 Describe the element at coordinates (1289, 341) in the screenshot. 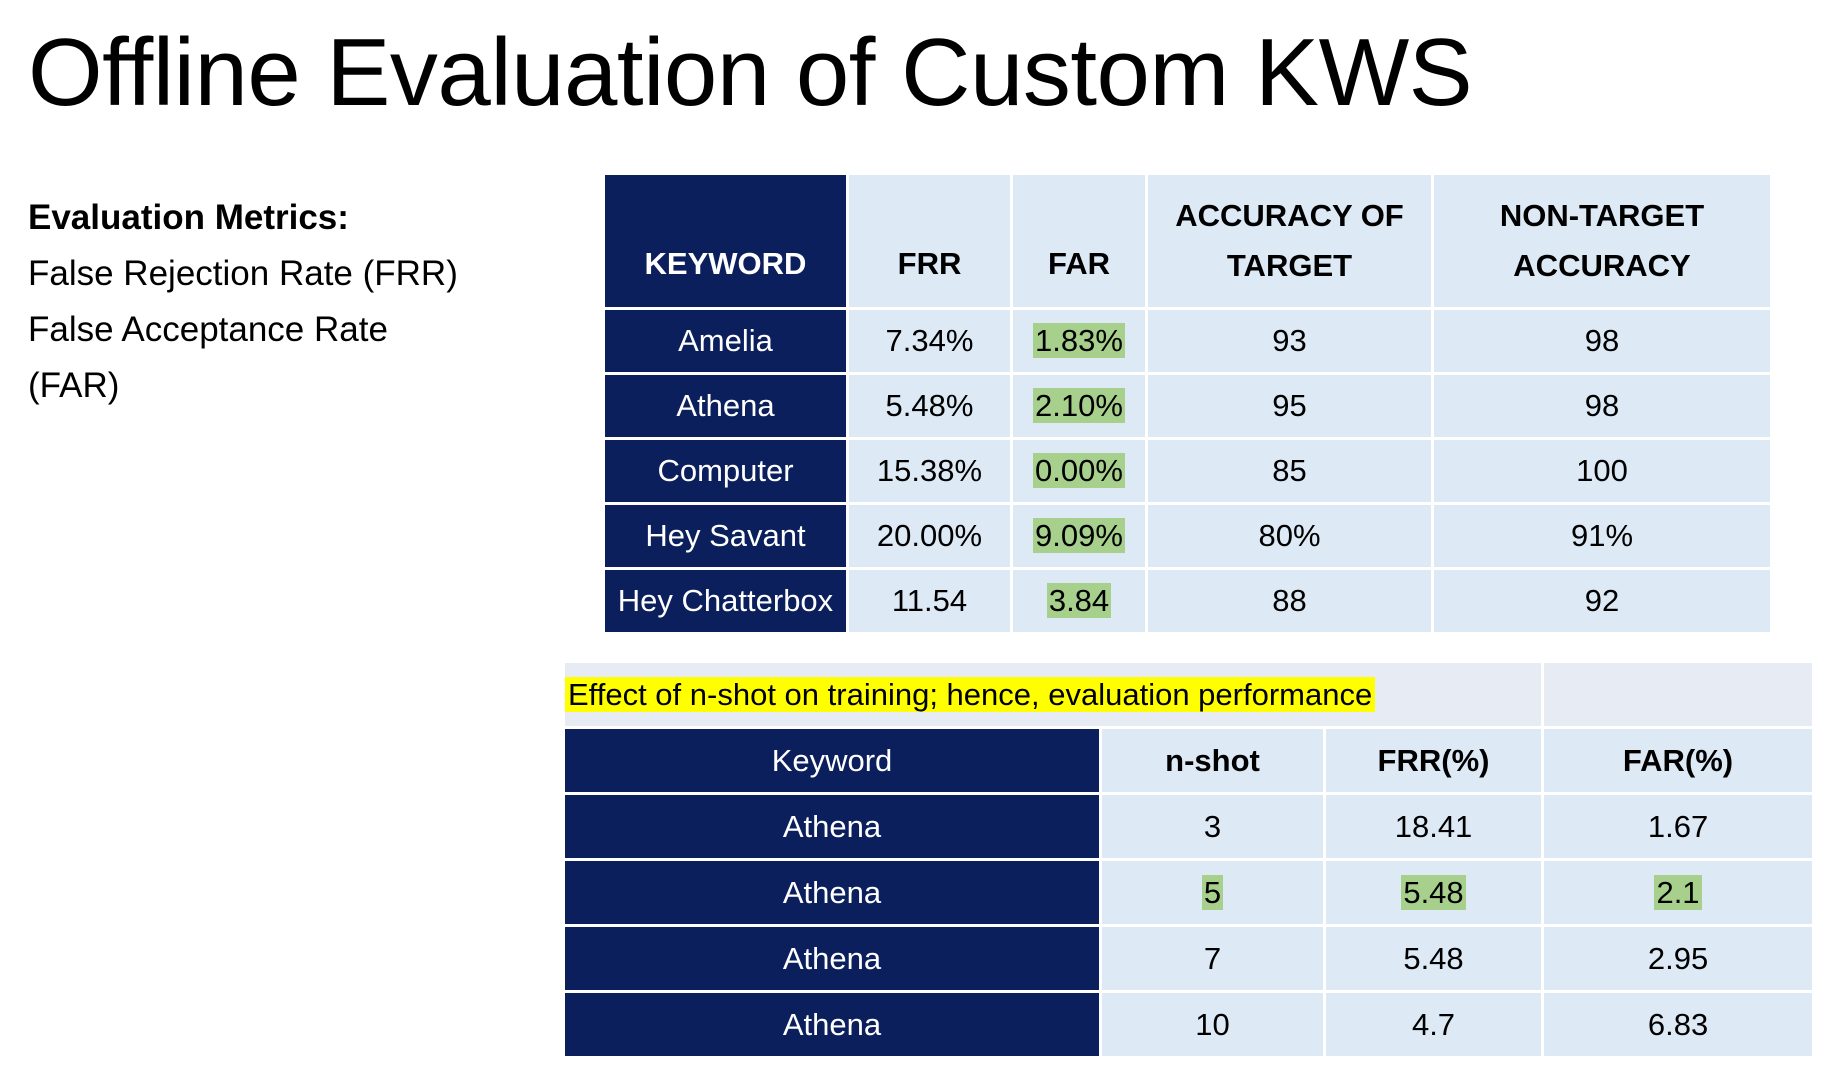

I see `accuracy-target-cell: 93` at that location.